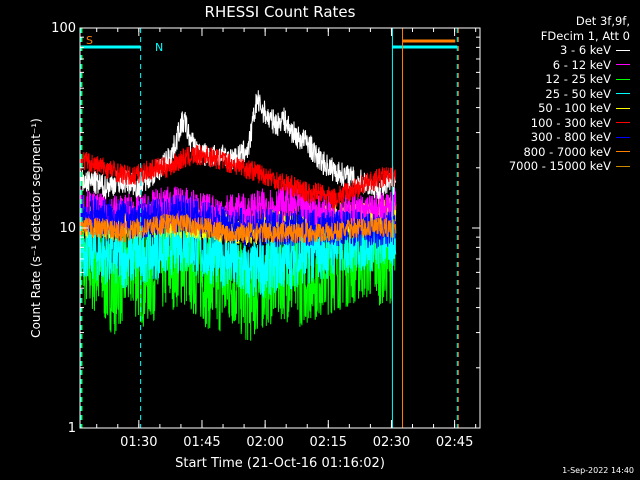 The height and width of the screenshot is (480, 640). I want to click on legend-entry: 800 - 7000 keV, so click(569, 152).